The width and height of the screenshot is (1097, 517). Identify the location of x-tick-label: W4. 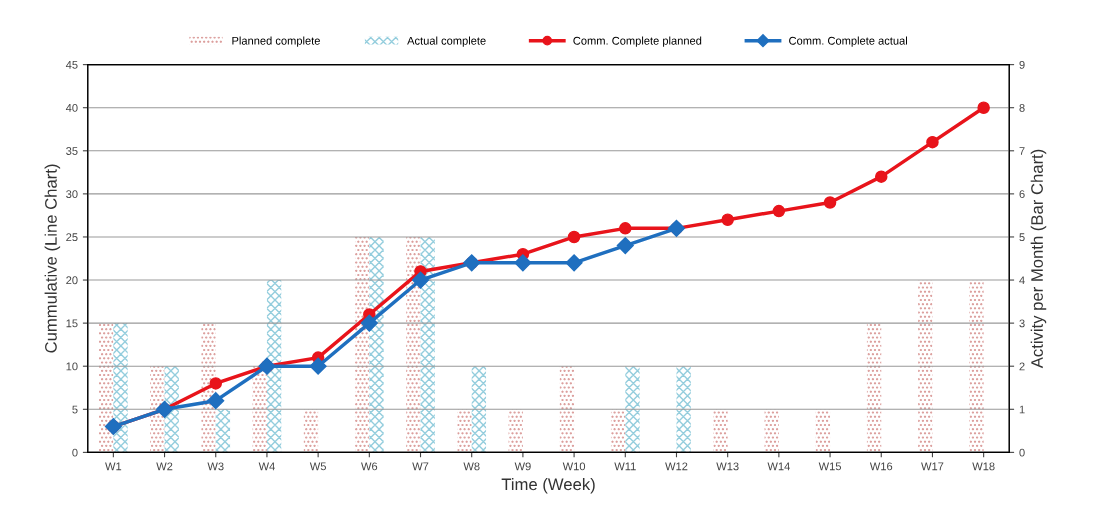
(266, 466).